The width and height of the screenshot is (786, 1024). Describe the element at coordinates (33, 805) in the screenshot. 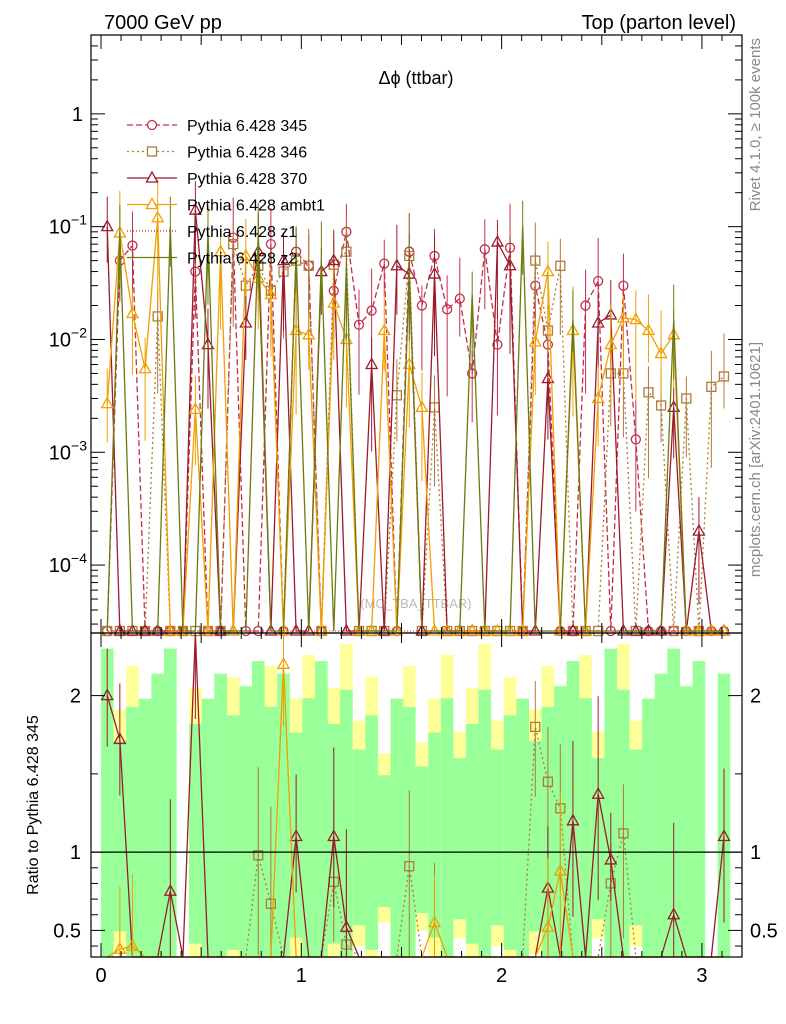

I see `ratio-ylabel: Ratio to Pythia 6.428 345` at that location.